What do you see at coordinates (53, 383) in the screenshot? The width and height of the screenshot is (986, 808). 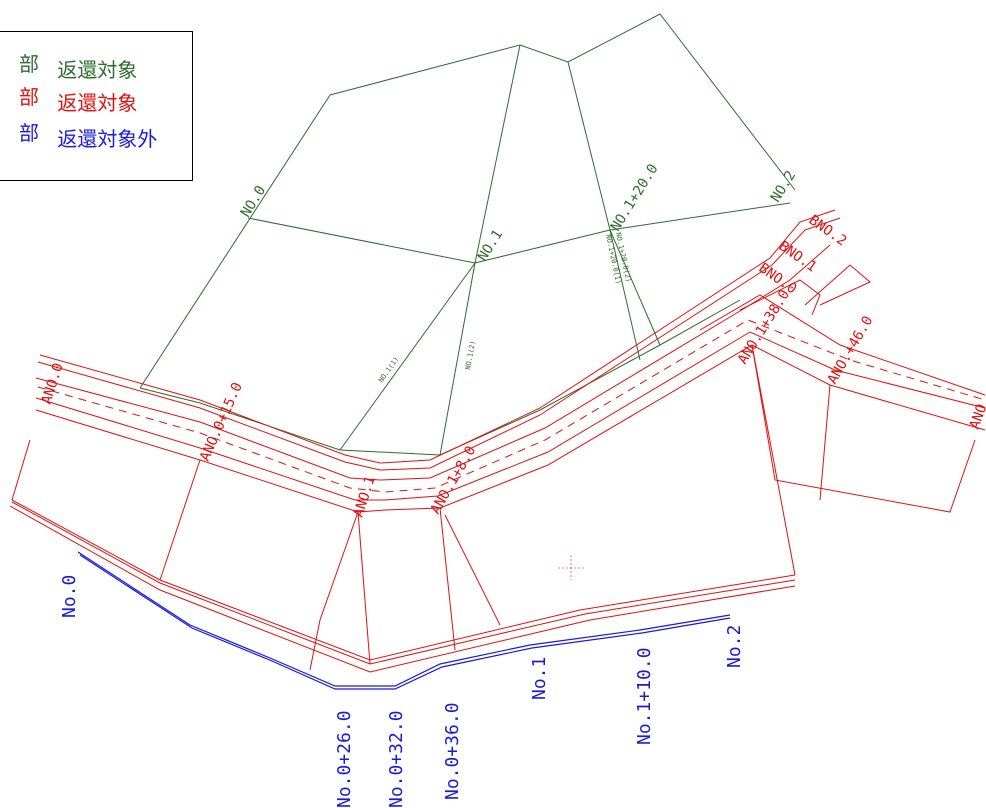 I see `red-label-ano0: ANO.0` at bounding box center [53, 383].